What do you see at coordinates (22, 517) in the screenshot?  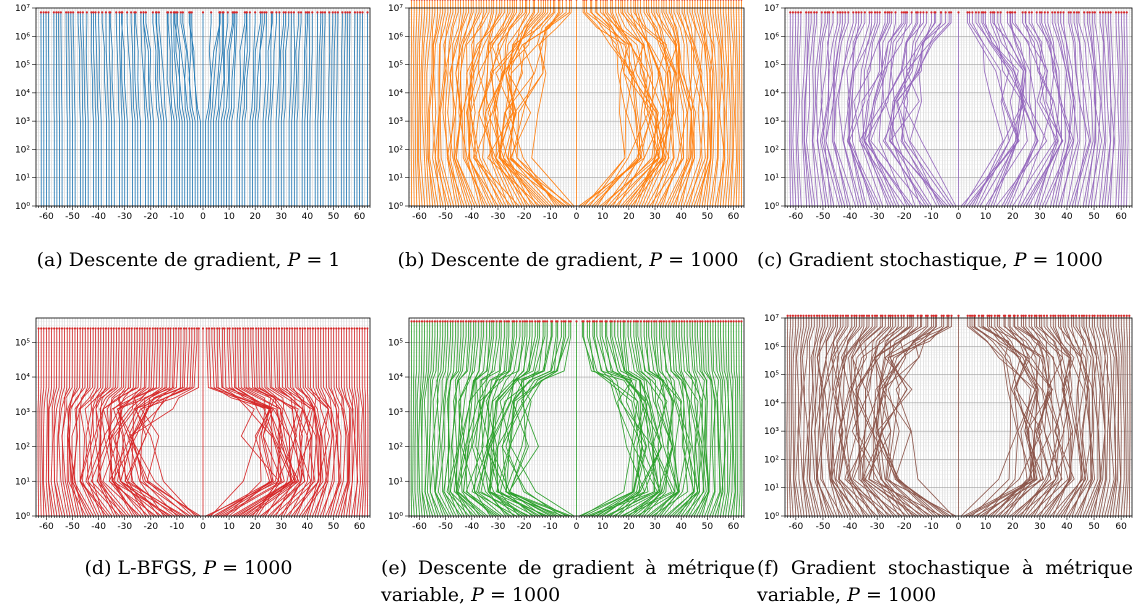 I see `y-tick-label: 10⁰` at bounding box center [22, 517].